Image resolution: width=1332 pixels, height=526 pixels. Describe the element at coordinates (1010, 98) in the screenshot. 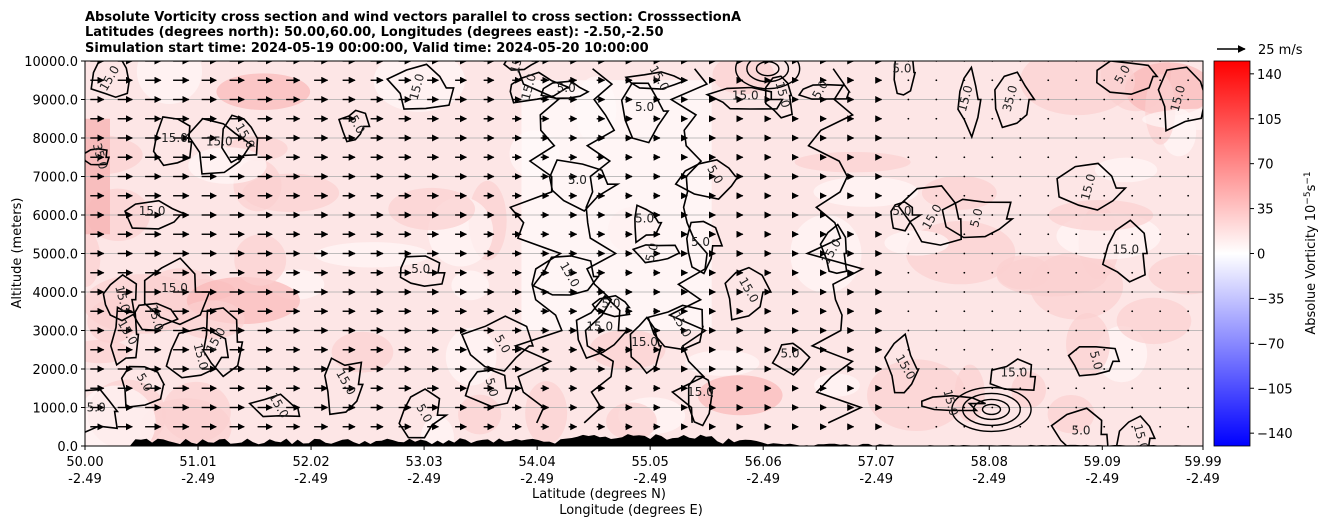

I see `contour-label: 35.0` at that location.